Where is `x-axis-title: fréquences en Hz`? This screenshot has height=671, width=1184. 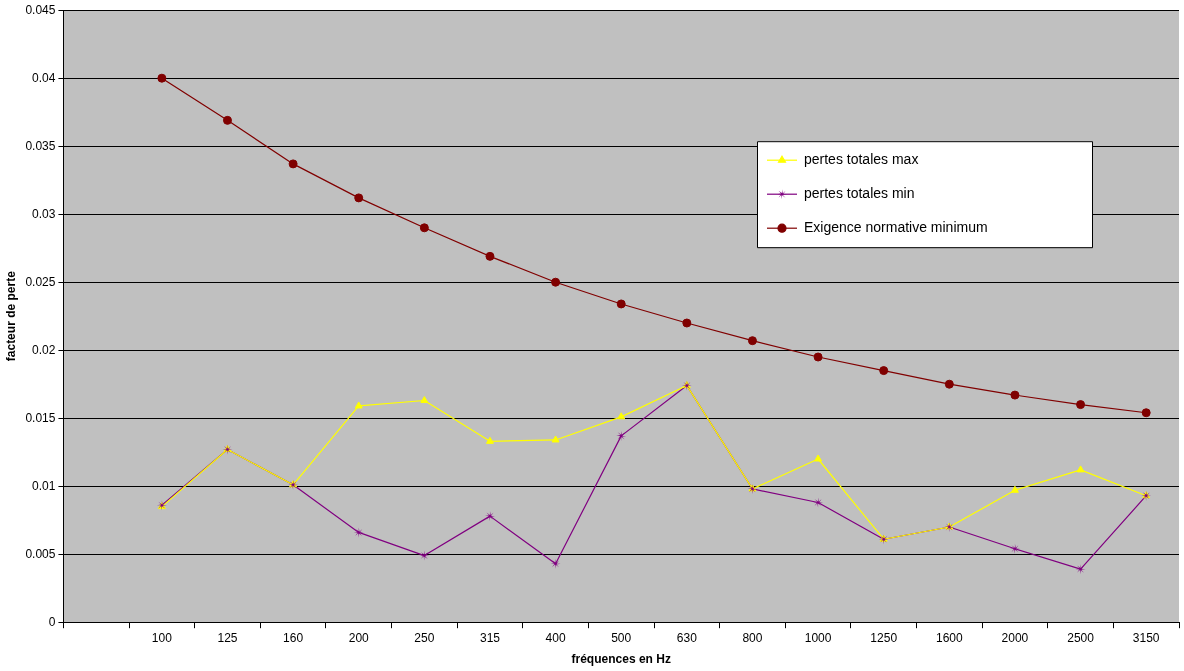 x-axis-title: fréquences en Hz is located at coordinates (621, 659).